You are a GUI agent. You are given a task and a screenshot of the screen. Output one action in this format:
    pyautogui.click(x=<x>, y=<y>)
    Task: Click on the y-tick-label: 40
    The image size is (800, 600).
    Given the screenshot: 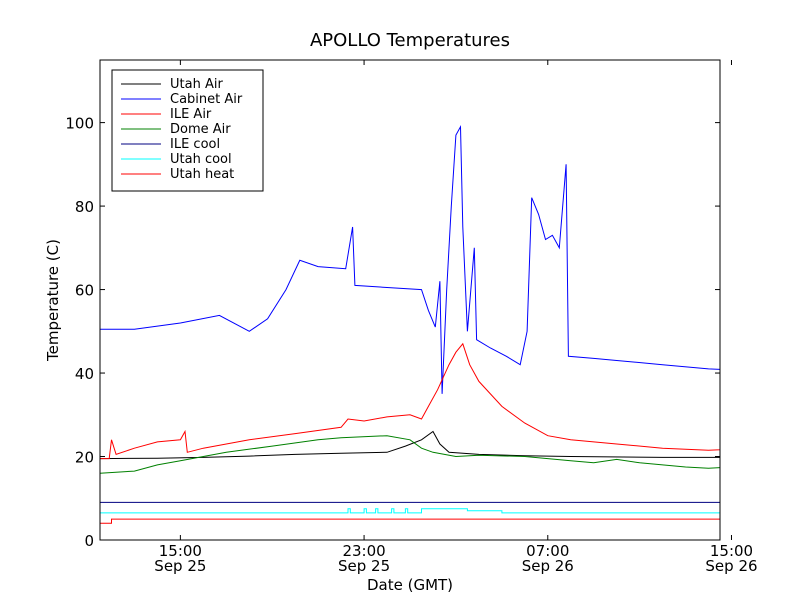 What is the action you would take?
    pyautogui.click(x=84, y=374)
    